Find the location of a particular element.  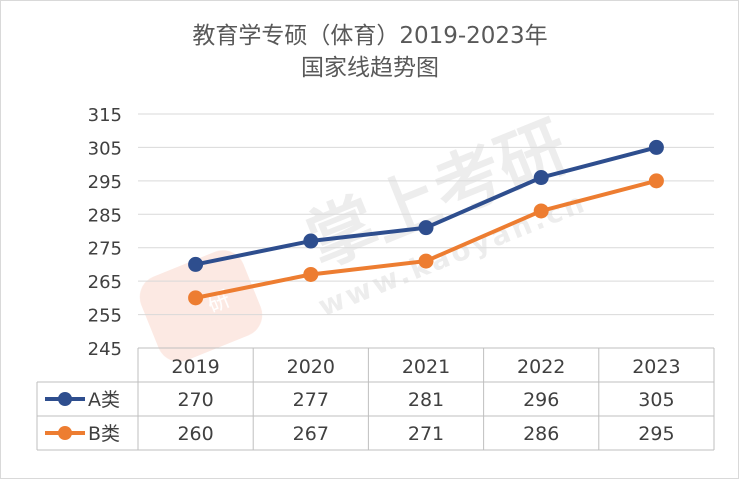

y-axis: 315 305 295 285 275 265 255 245 is located at coordinates (105, 232).